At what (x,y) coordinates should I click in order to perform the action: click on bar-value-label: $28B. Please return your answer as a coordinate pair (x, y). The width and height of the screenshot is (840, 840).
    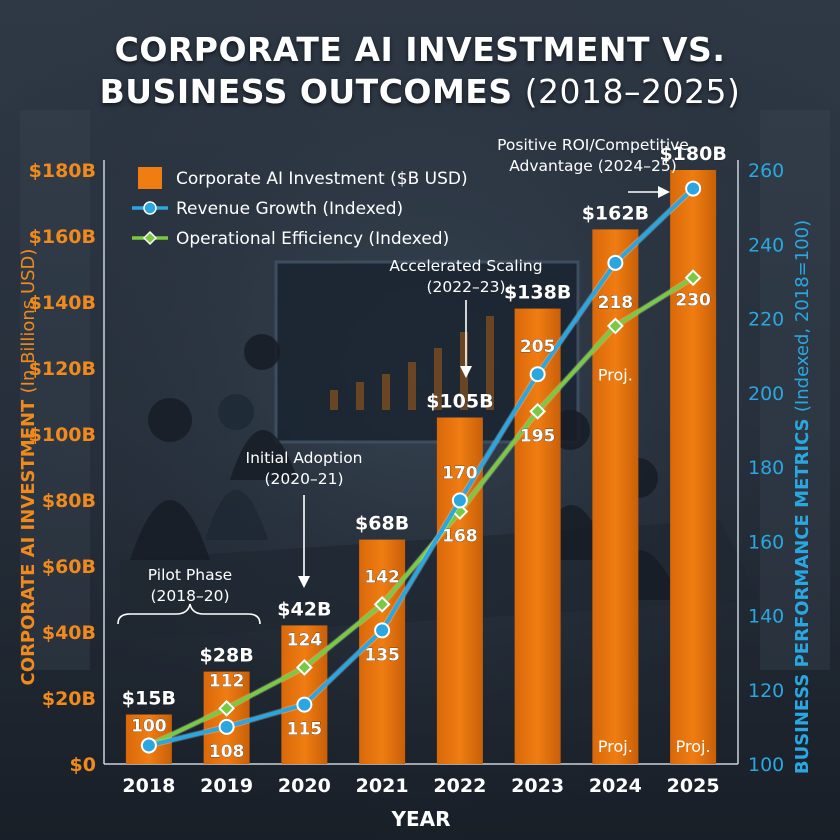
    Looking at the image, I should click on (227, 656).